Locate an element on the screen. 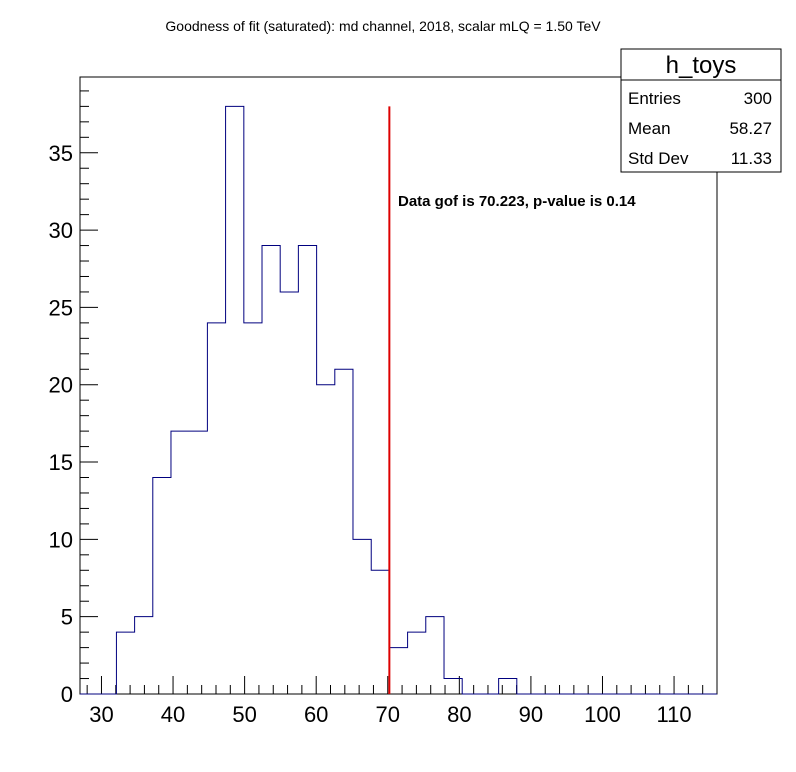  stats-label-stddev: Std Dev is located at coordinates (658, 158).